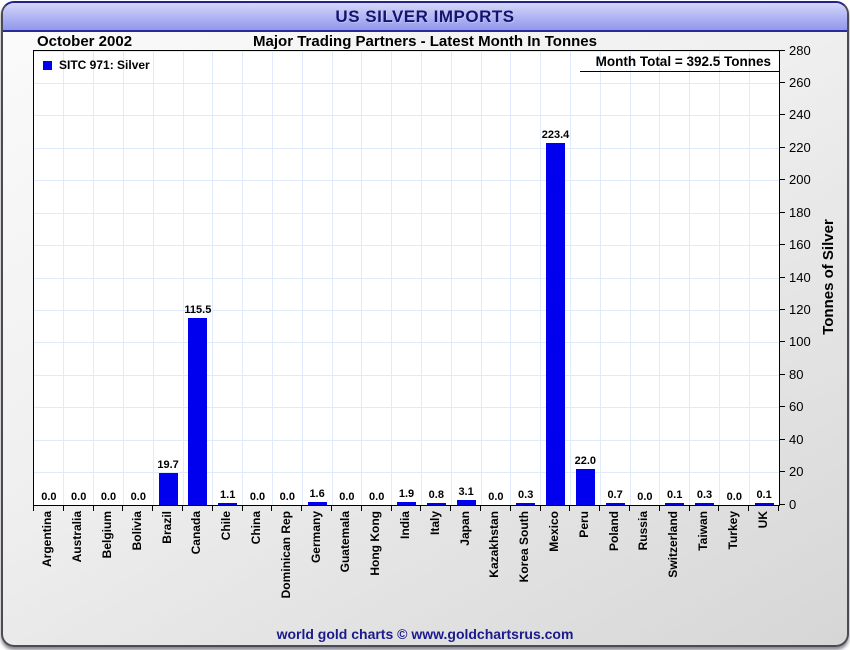 The image size is (850, 650). Describe the element at coordinates (434, 523) in the screenshot. I see `x-category-label: Italy` at that location.